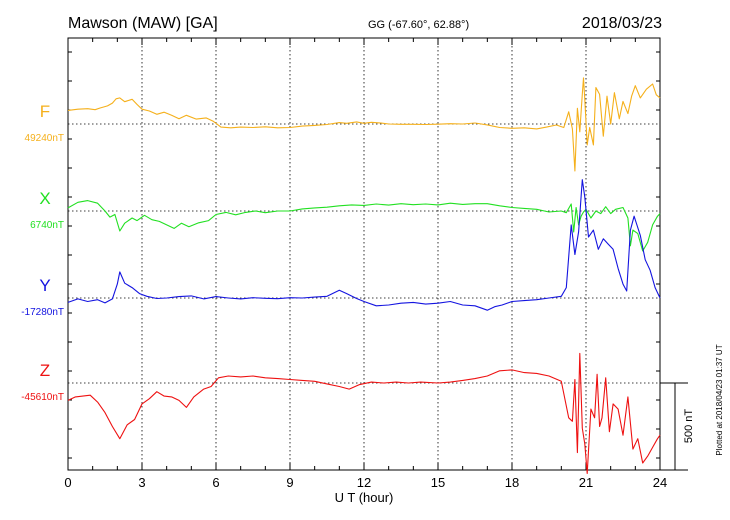 The width and height of the screenshot is (730, 520). Describe the element at coordinates (364, 226) in the screenshot. I see `series-line-x` at that location.